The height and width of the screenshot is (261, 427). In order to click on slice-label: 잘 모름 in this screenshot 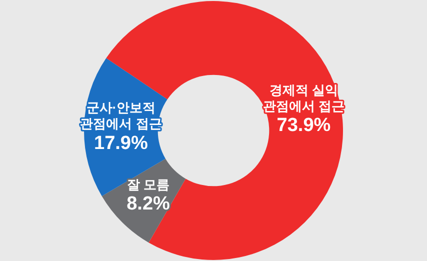, I will do `click(148, 184)`.